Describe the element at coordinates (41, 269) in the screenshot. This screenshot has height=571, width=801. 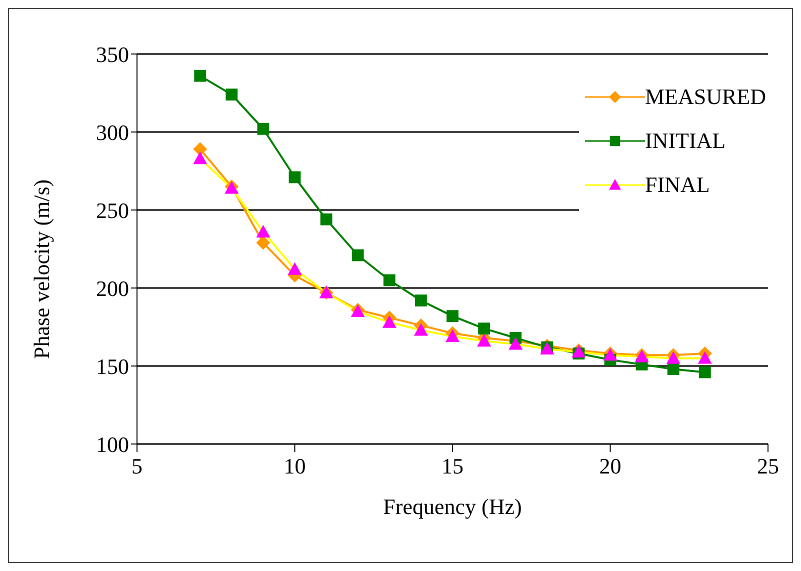
I see `y-axis-title: Phase velocity (m/s)` at that location.